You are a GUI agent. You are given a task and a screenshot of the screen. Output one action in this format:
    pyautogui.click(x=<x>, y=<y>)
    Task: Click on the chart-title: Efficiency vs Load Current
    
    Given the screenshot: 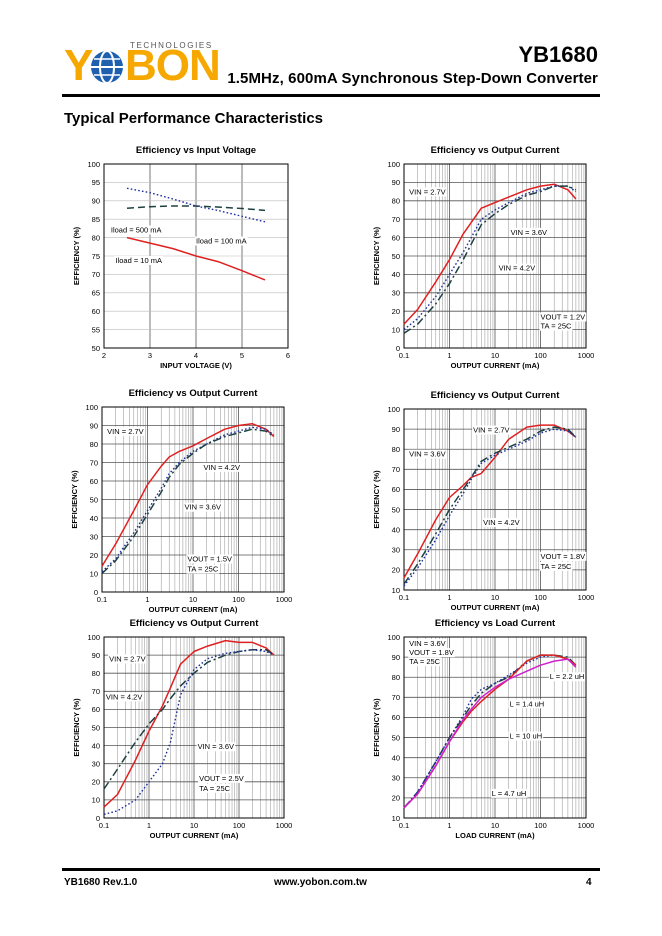 What is the action you would take?
    pyautogui.click(x=495, y=623)
    